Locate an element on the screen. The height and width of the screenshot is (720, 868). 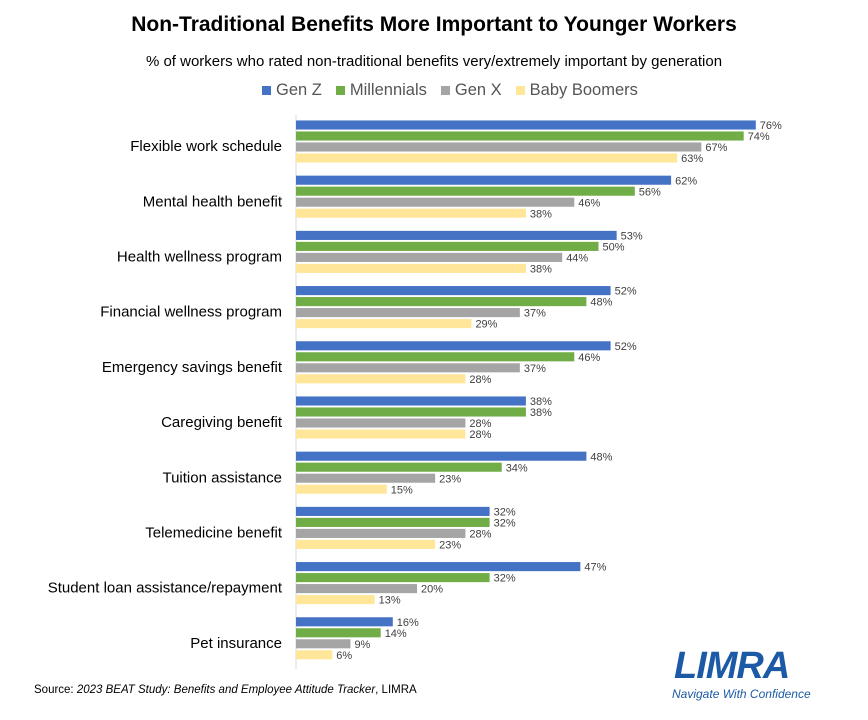
legend-label: Gen Z is located at coordinates (299, 89).